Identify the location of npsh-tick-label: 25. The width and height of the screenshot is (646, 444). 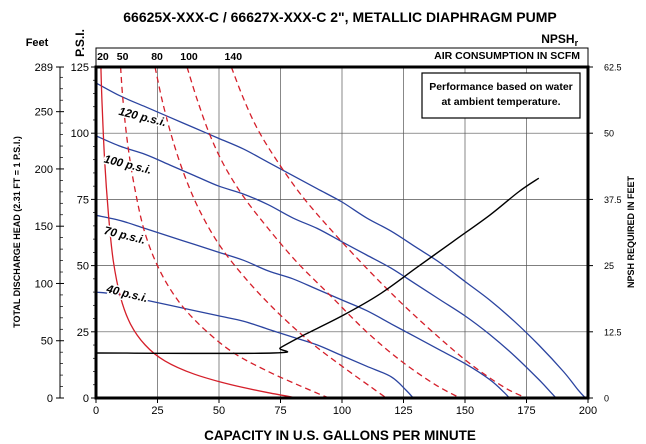
(609, 266).